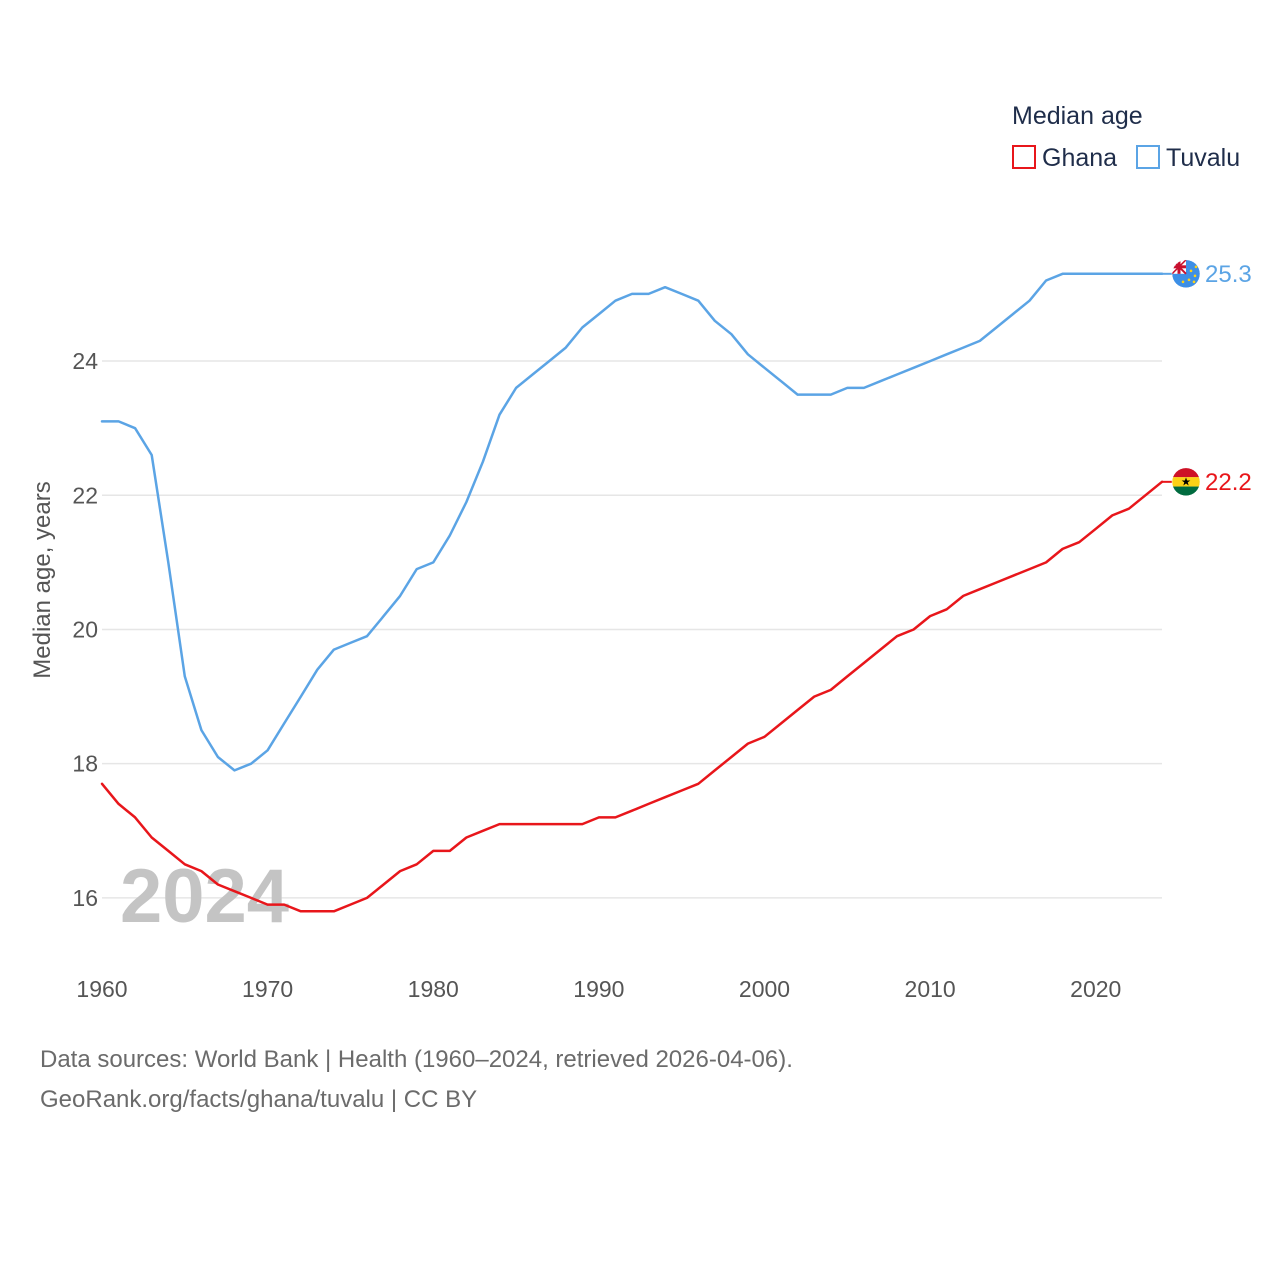 The image size is (1280, 1280). I want to click on y-tick-label: 16, so click(85, 898).